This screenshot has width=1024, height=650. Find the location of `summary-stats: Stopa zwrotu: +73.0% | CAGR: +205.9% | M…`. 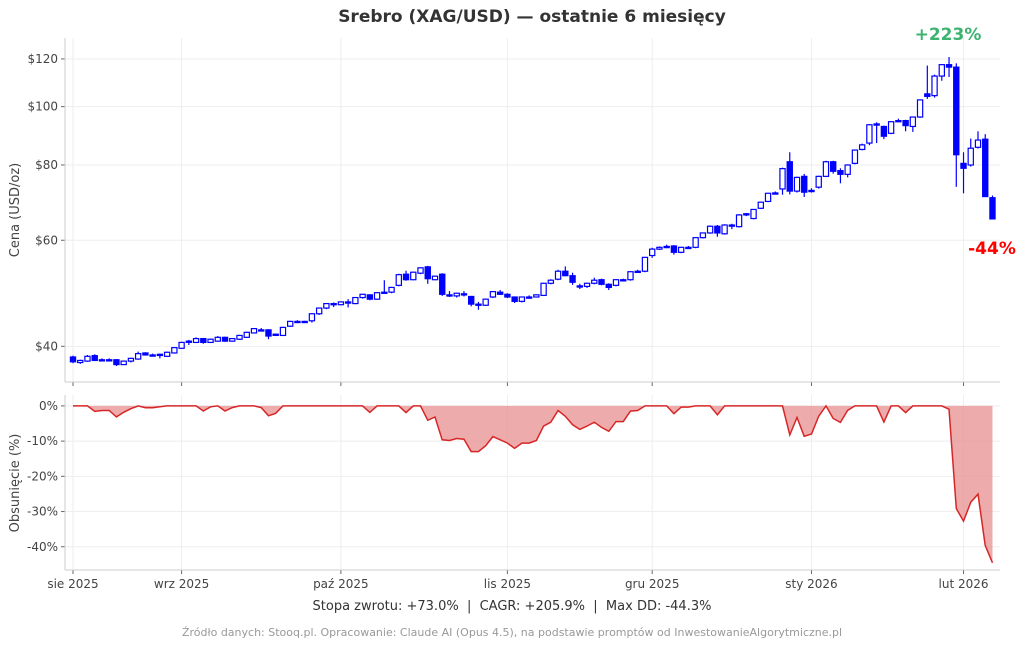

summary-stats: Stopa zwrotu: +73.0% | CAGR: +205.9% | M… is located at coordinates (512, 606).